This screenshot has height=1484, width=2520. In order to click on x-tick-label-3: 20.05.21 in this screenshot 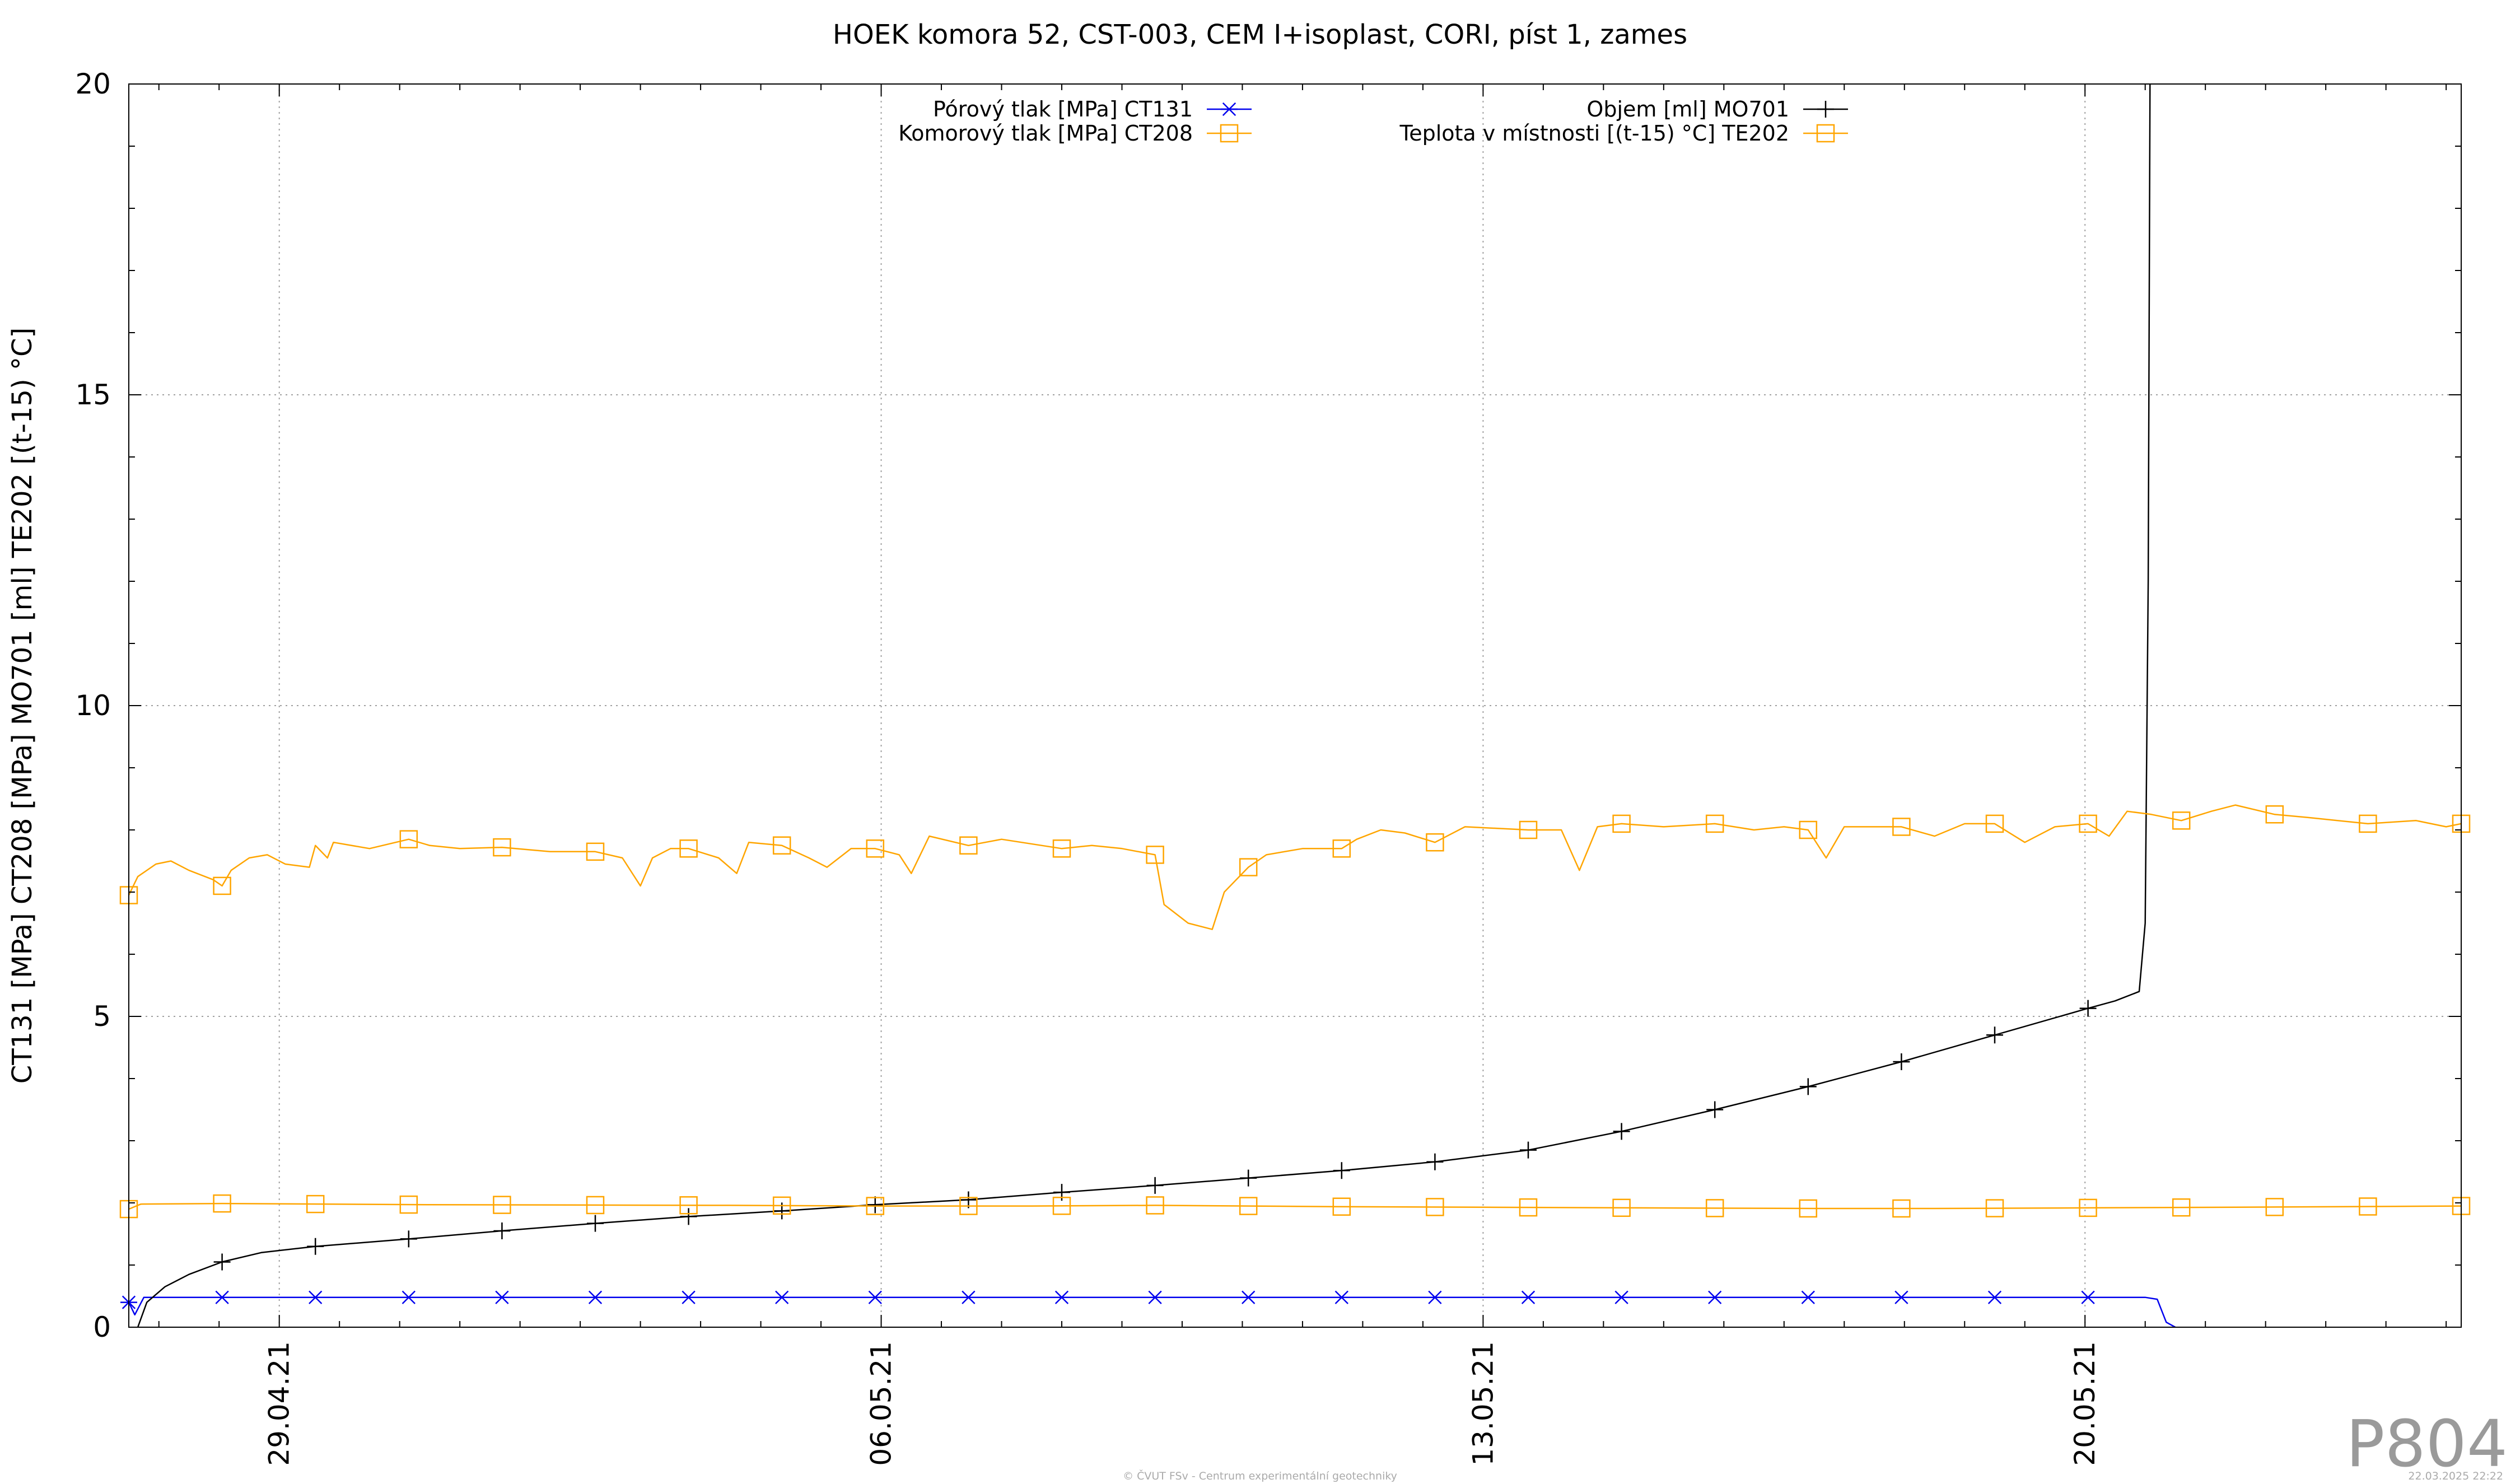, I will do `click(2085, 1404)`.